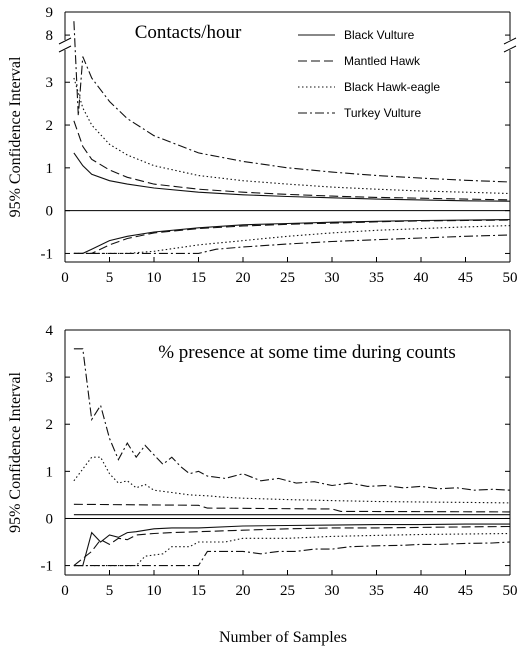  I want to click on series-black-vulture-lower, so click(291, 545).